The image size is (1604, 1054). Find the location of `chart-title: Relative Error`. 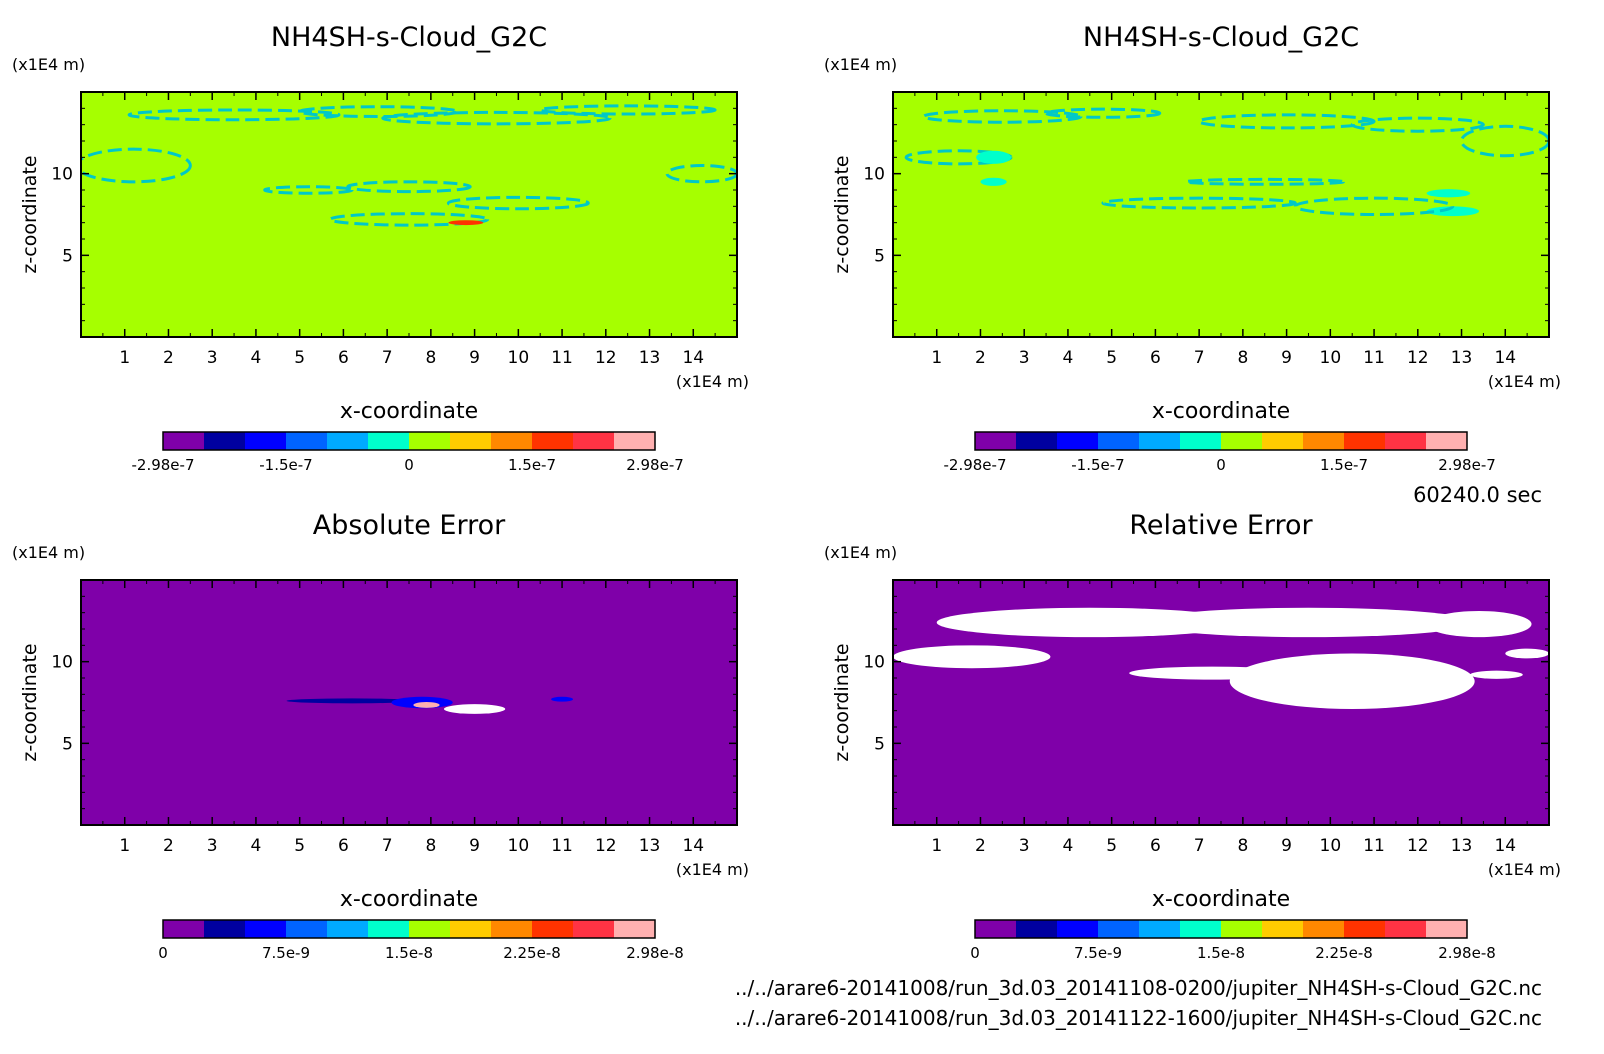

chart-title: Relative Error is located at coordinates (1221, 525).